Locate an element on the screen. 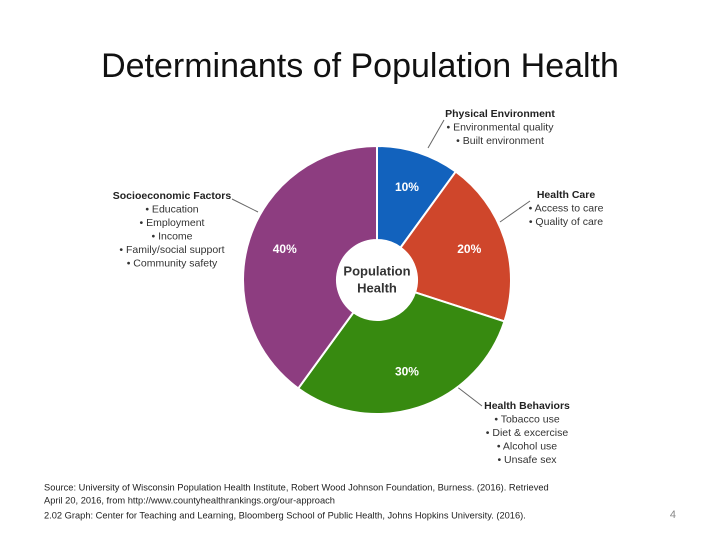  center-label: Health is located at coordinates (377, 287).